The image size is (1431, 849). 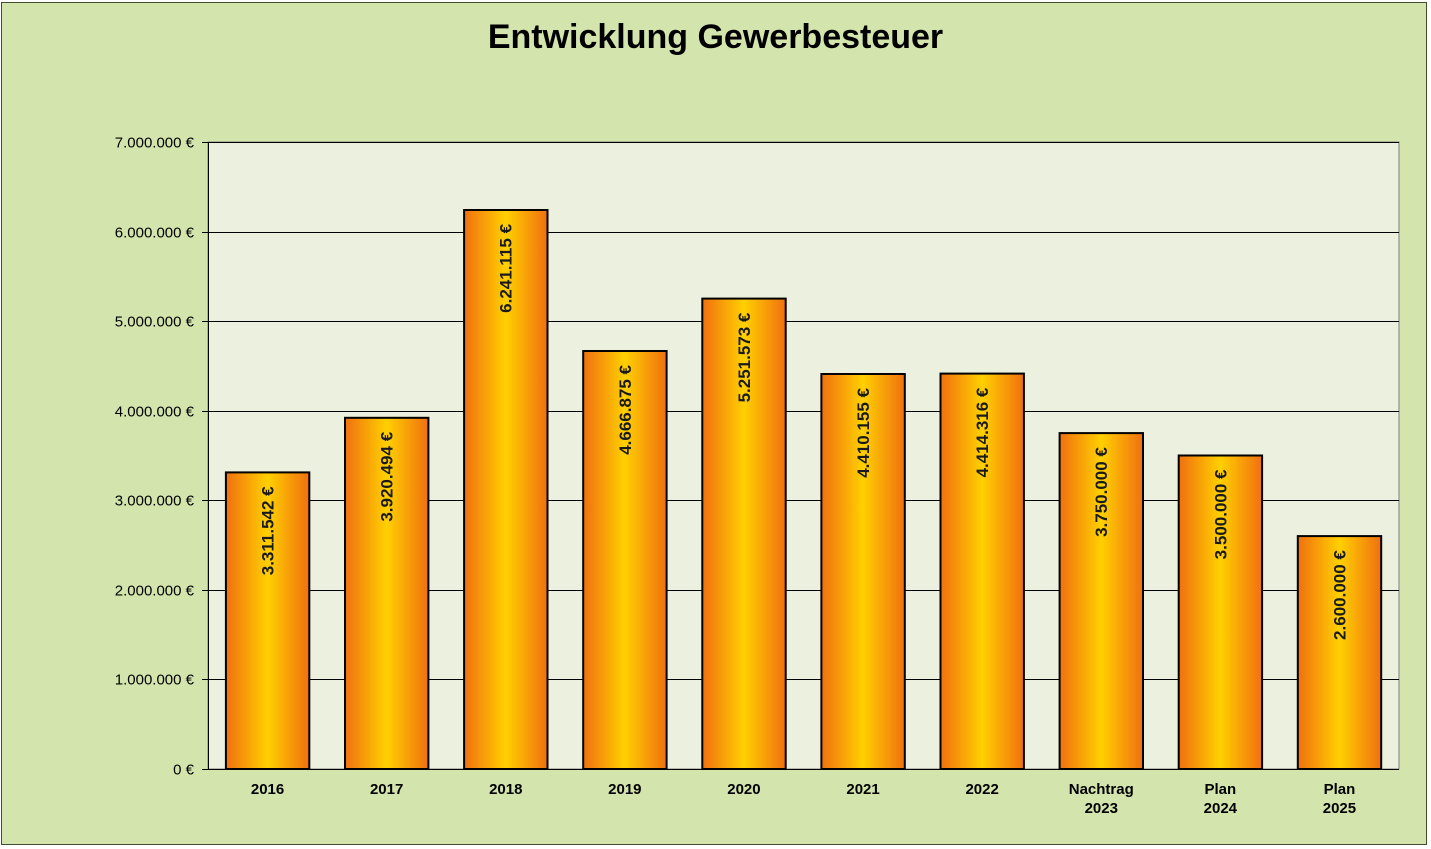 I want to click on bar-value-label: 3.750.000 €, so click(x=1101, y=492).